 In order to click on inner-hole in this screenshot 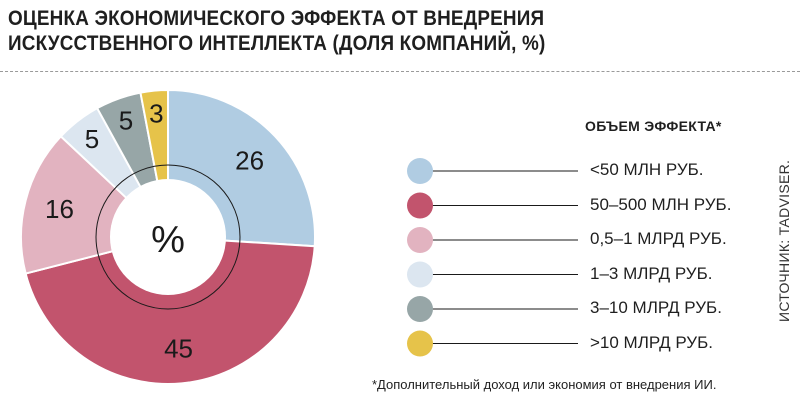, I will do `click(168, 237)`.